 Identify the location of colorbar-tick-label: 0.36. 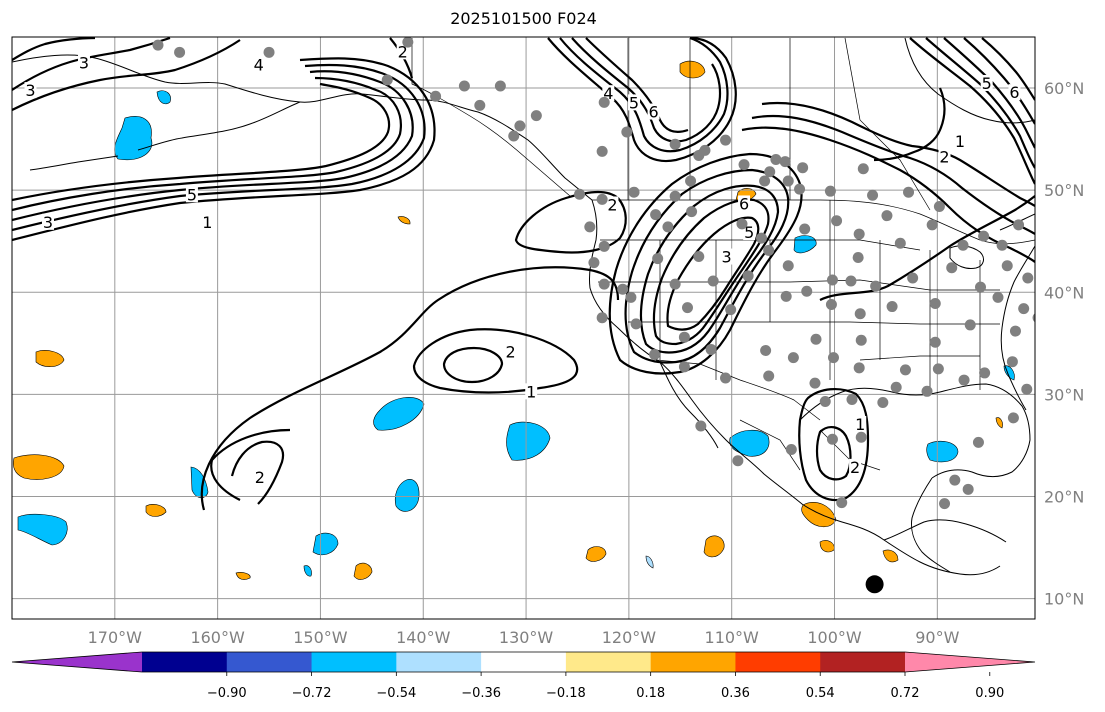
(735, 693).